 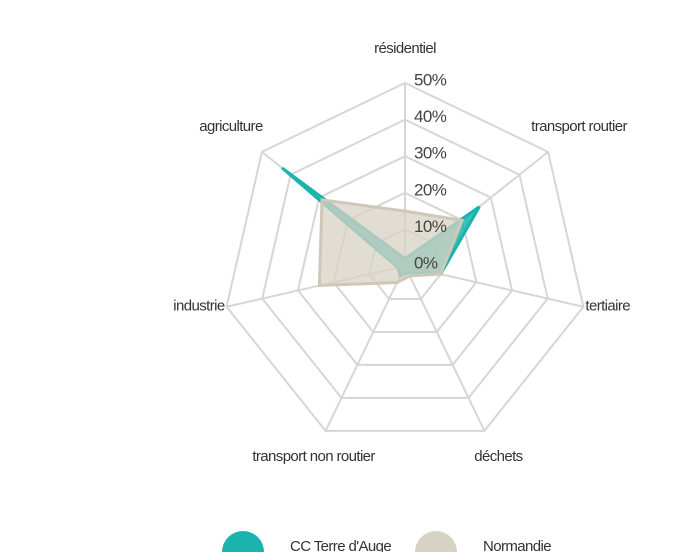 I want to click on r-tick-label: 20%, so click(x=430, y=189).